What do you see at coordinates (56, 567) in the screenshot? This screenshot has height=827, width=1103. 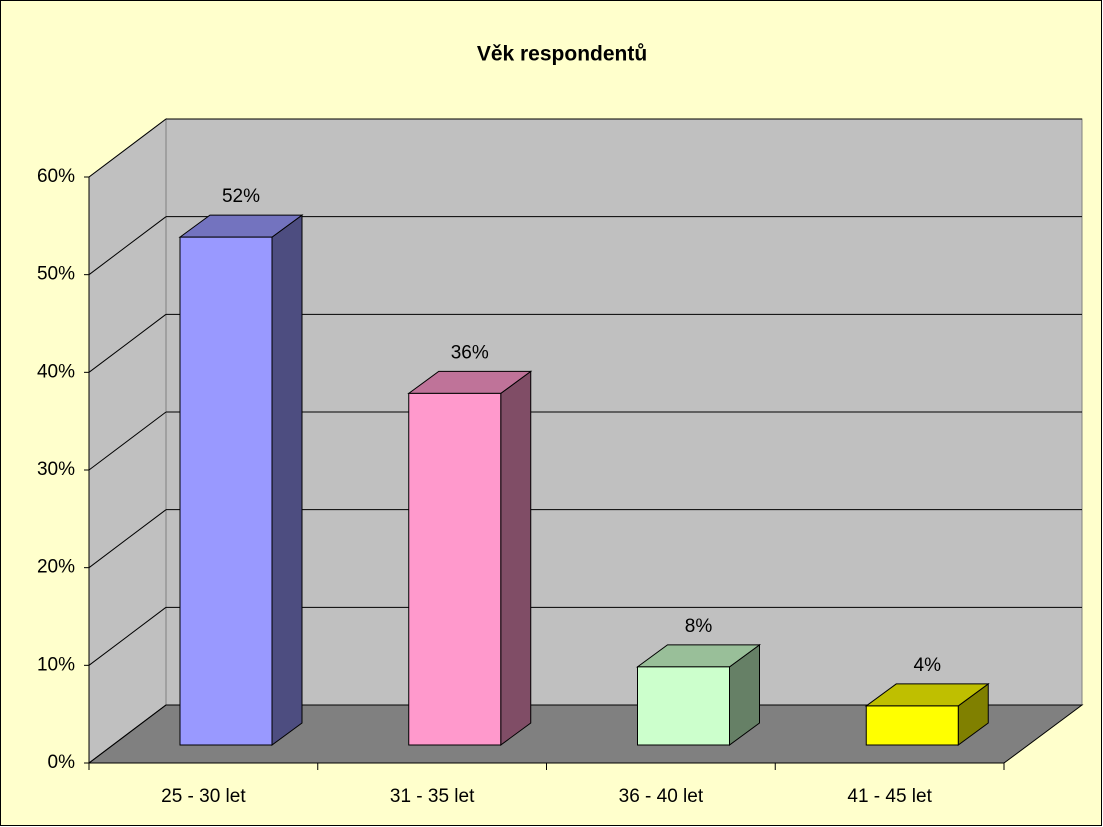 I see `y-tick-label: 20%` at bounding box center [56, 567].